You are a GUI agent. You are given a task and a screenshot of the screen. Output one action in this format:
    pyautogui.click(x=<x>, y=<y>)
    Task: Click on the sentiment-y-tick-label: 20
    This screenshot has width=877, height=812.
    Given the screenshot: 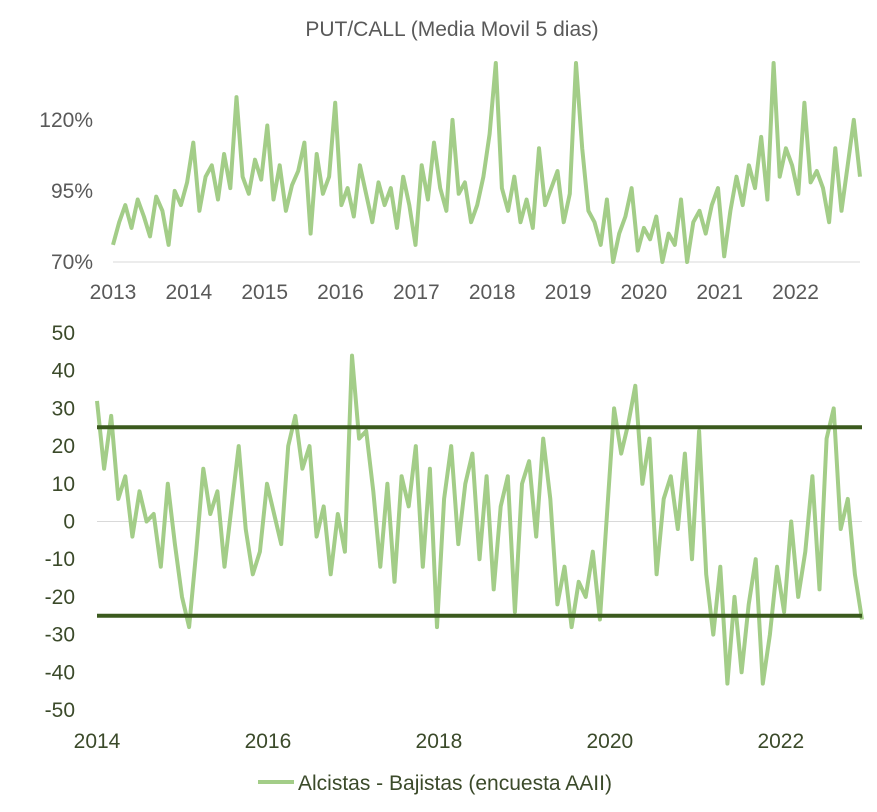 What is the action you would take?
    pyautogui.click(x=63, y=446)
    